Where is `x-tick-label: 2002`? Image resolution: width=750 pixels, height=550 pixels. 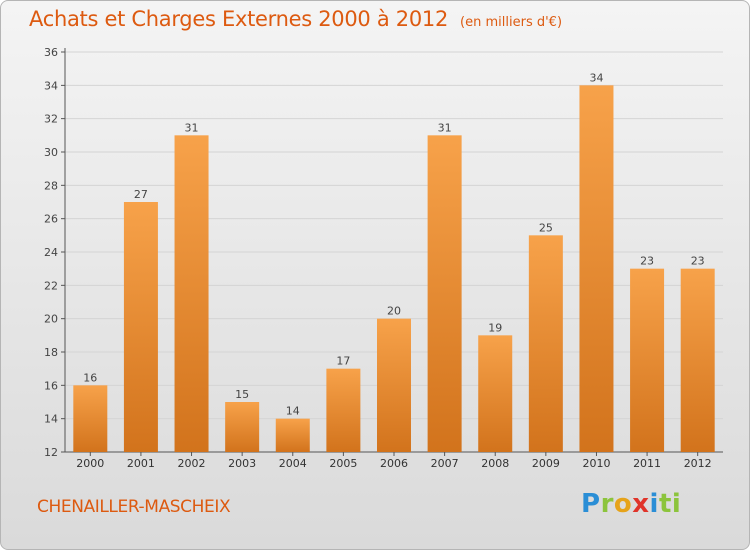 x-tick-label: 2002 is located at coordinates (192, 463).